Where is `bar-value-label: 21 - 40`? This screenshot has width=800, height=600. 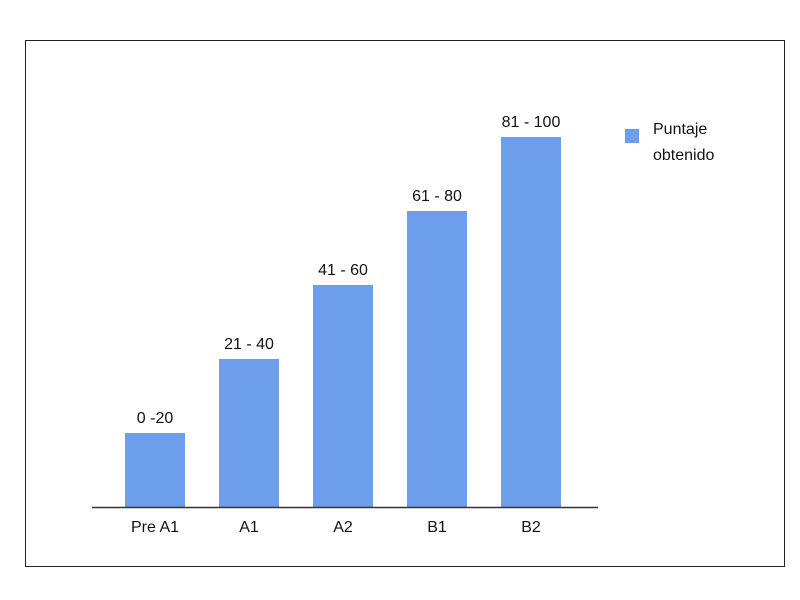 bar-value-label: 21 - 40 is located at coordinates (249, 344).